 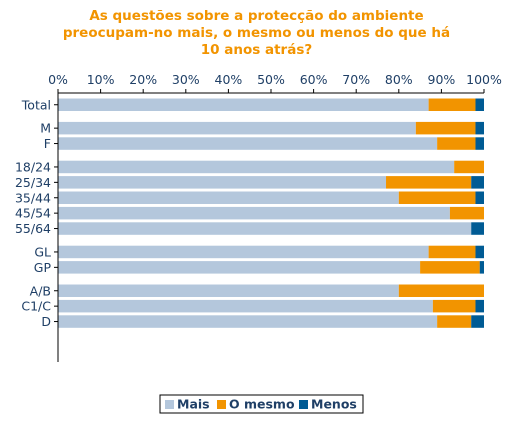 I want to click on category-label: 18/24, so click(x=33, y=166).